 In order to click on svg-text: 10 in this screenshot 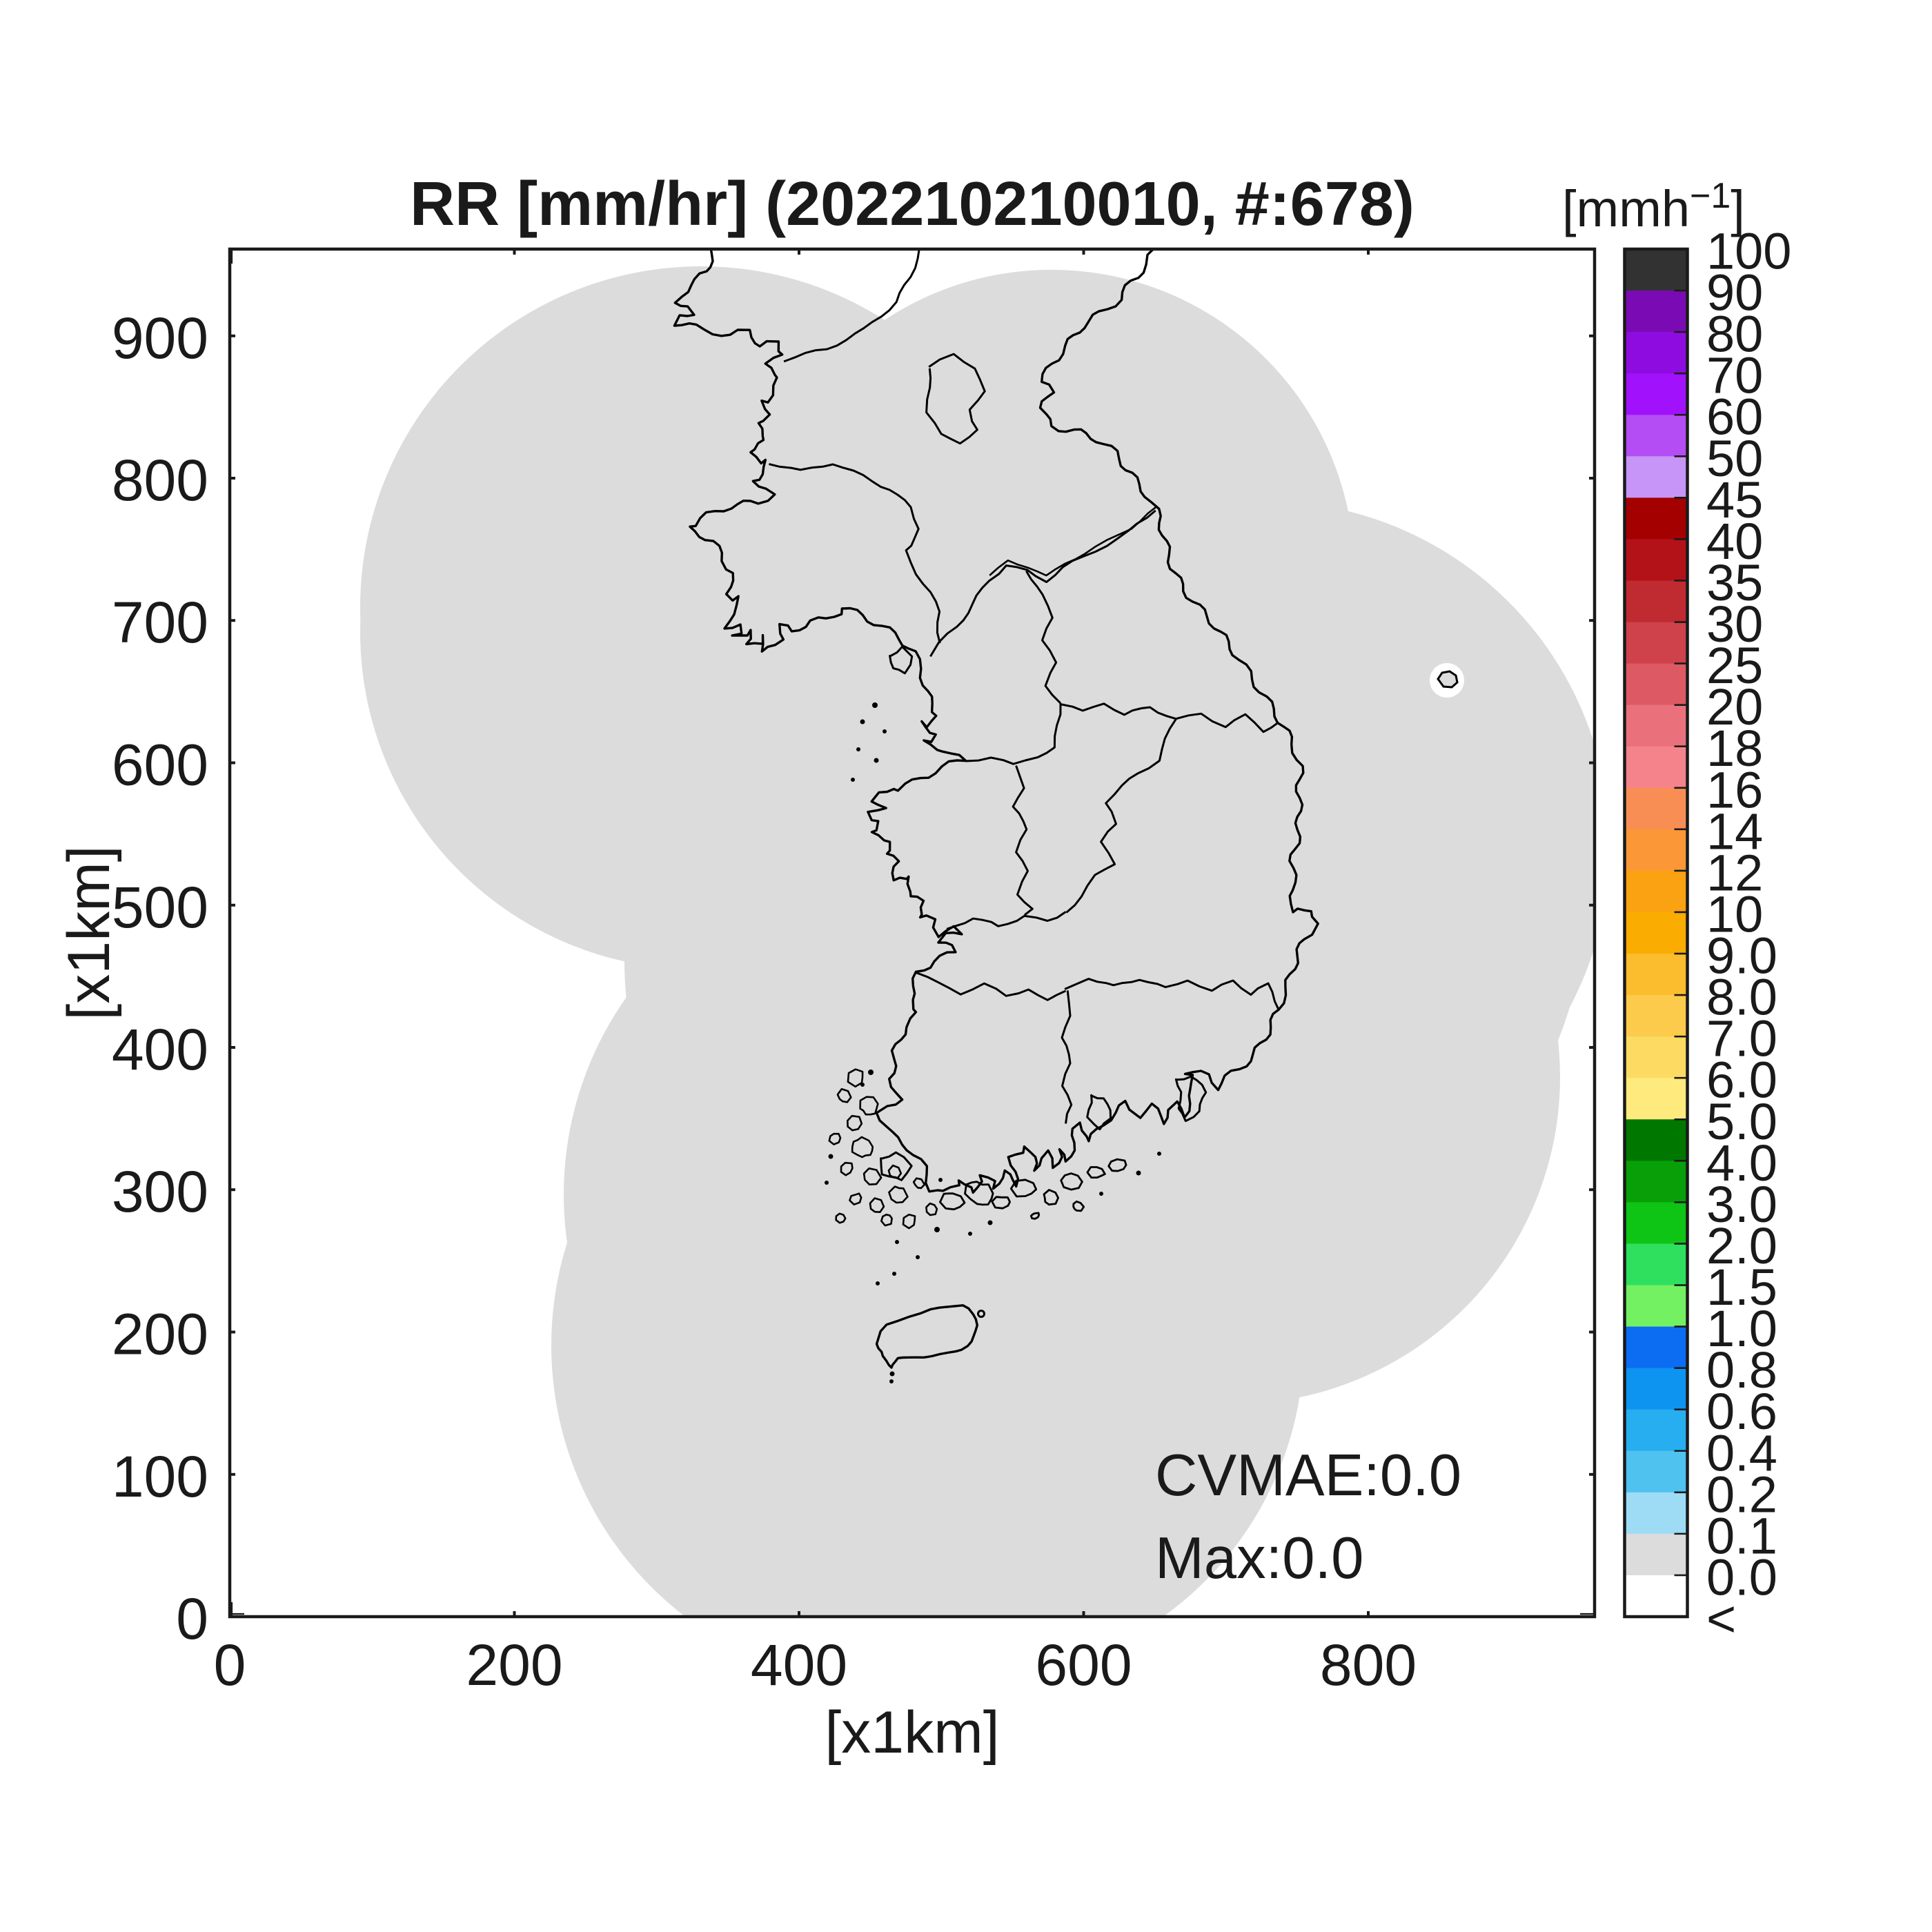, I will do `click(1734, 914)`.